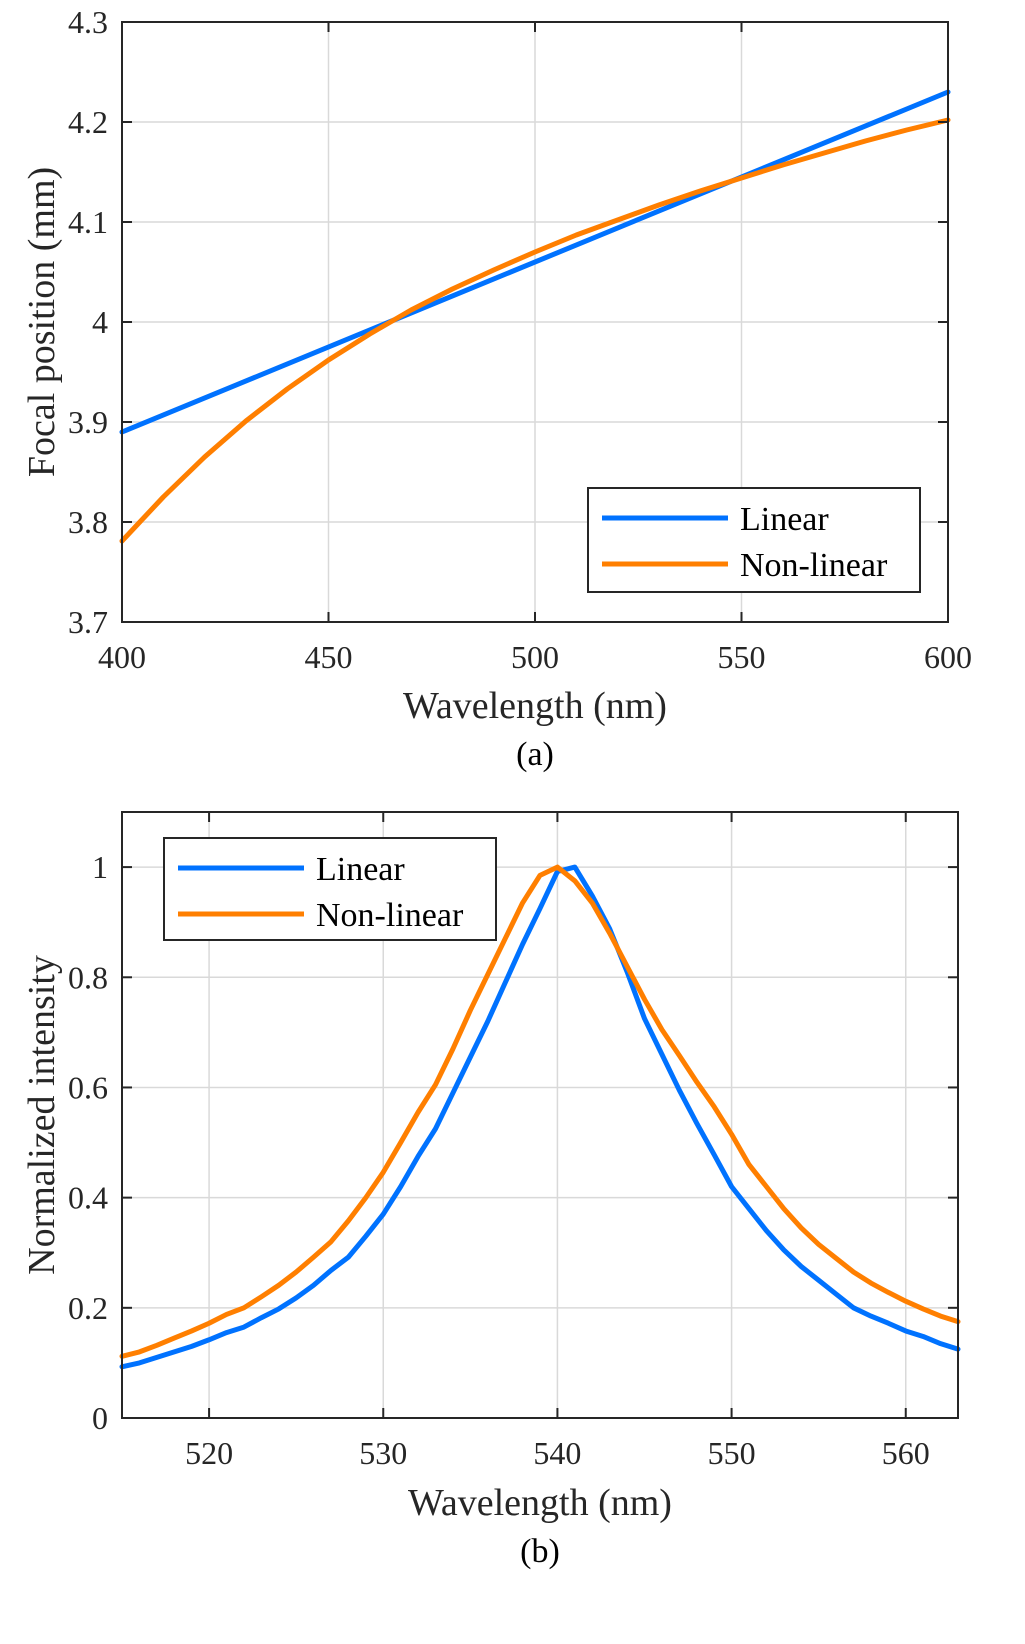  What do you see at coordinates (209, 1453) in the screenshot?
I see `chart-b-xtick-label-0: 520` at bounding box center [209, 1453].